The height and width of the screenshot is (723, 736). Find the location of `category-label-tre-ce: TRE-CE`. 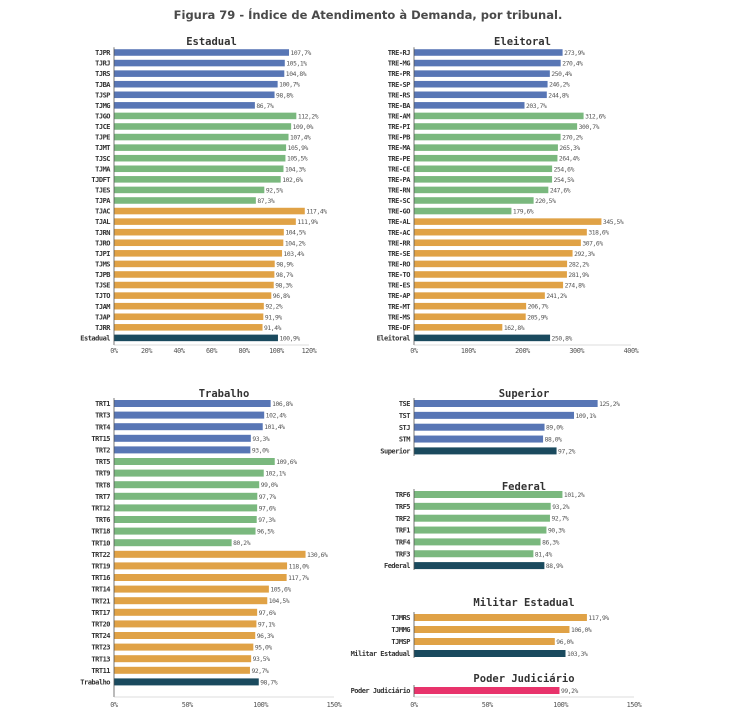

category-label-tre-ce: TRE-CE is located at coordinates (399, 169).